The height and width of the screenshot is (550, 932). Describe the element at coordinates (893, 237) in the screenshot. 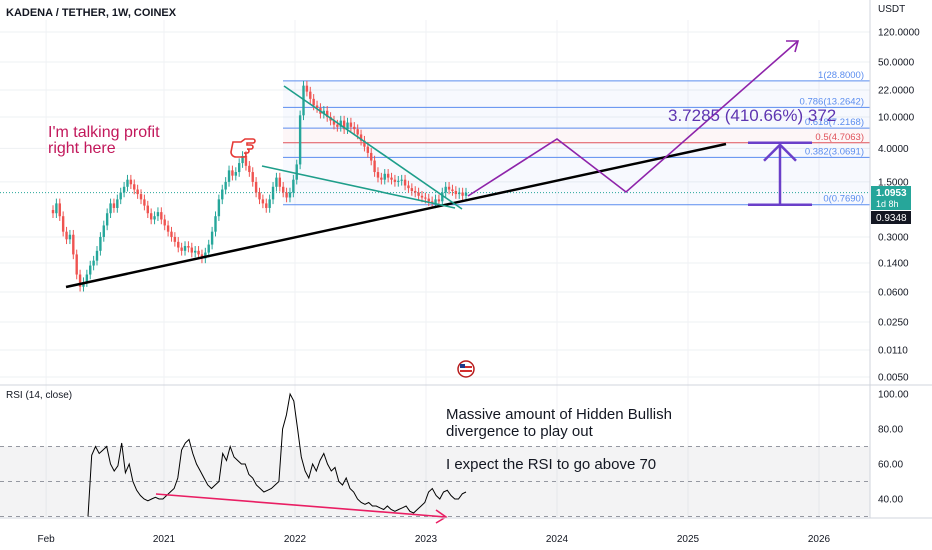

I see `price-tick-label: 0.3000` at that location.